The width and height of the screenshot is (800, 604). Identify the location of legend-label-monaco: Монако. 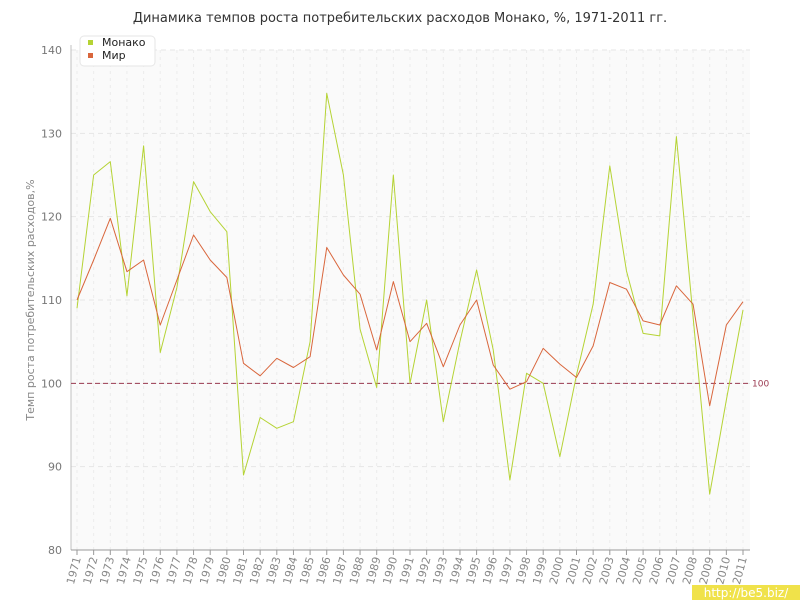
(124, 42).